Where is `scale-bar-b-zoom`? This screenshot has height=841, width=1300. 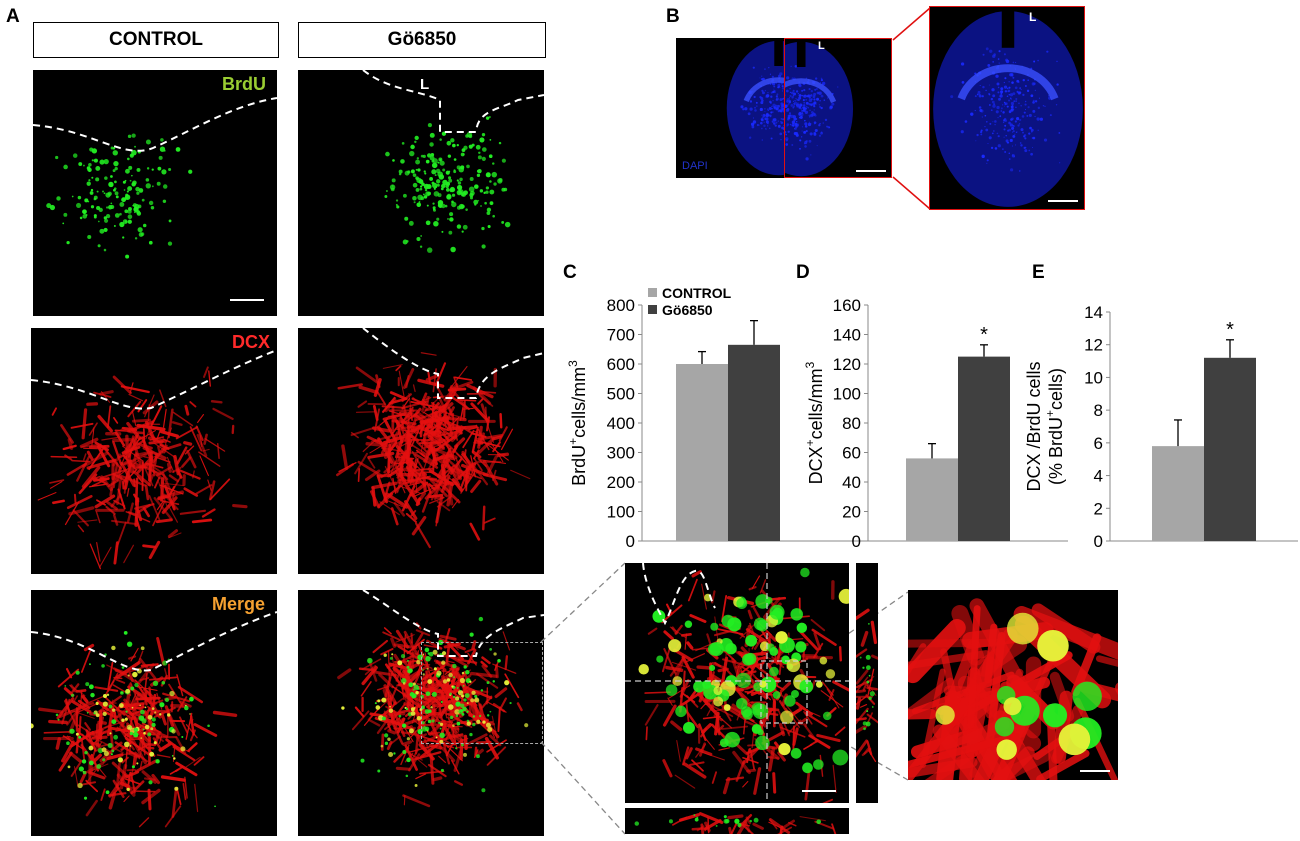
scale-bar-b-zoom is located at coordinates (1063, 201).